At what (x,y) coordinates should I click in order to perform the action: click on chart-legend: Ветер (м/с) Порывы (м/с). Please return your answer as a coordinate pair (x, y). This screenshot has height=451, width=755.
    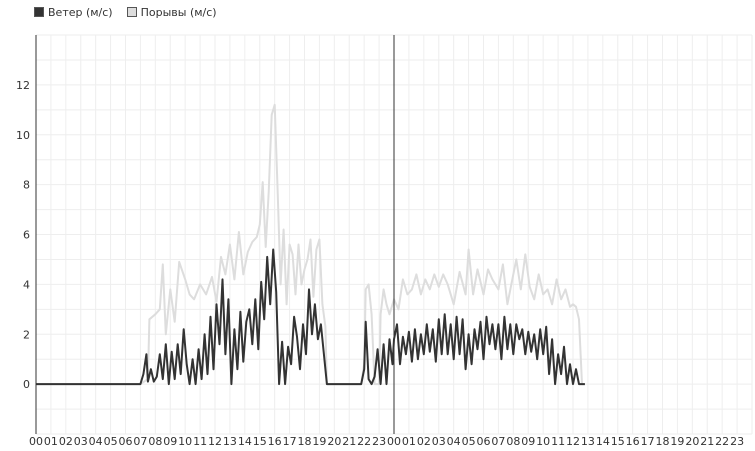
    Looking at the image, I should click on (132, 12).